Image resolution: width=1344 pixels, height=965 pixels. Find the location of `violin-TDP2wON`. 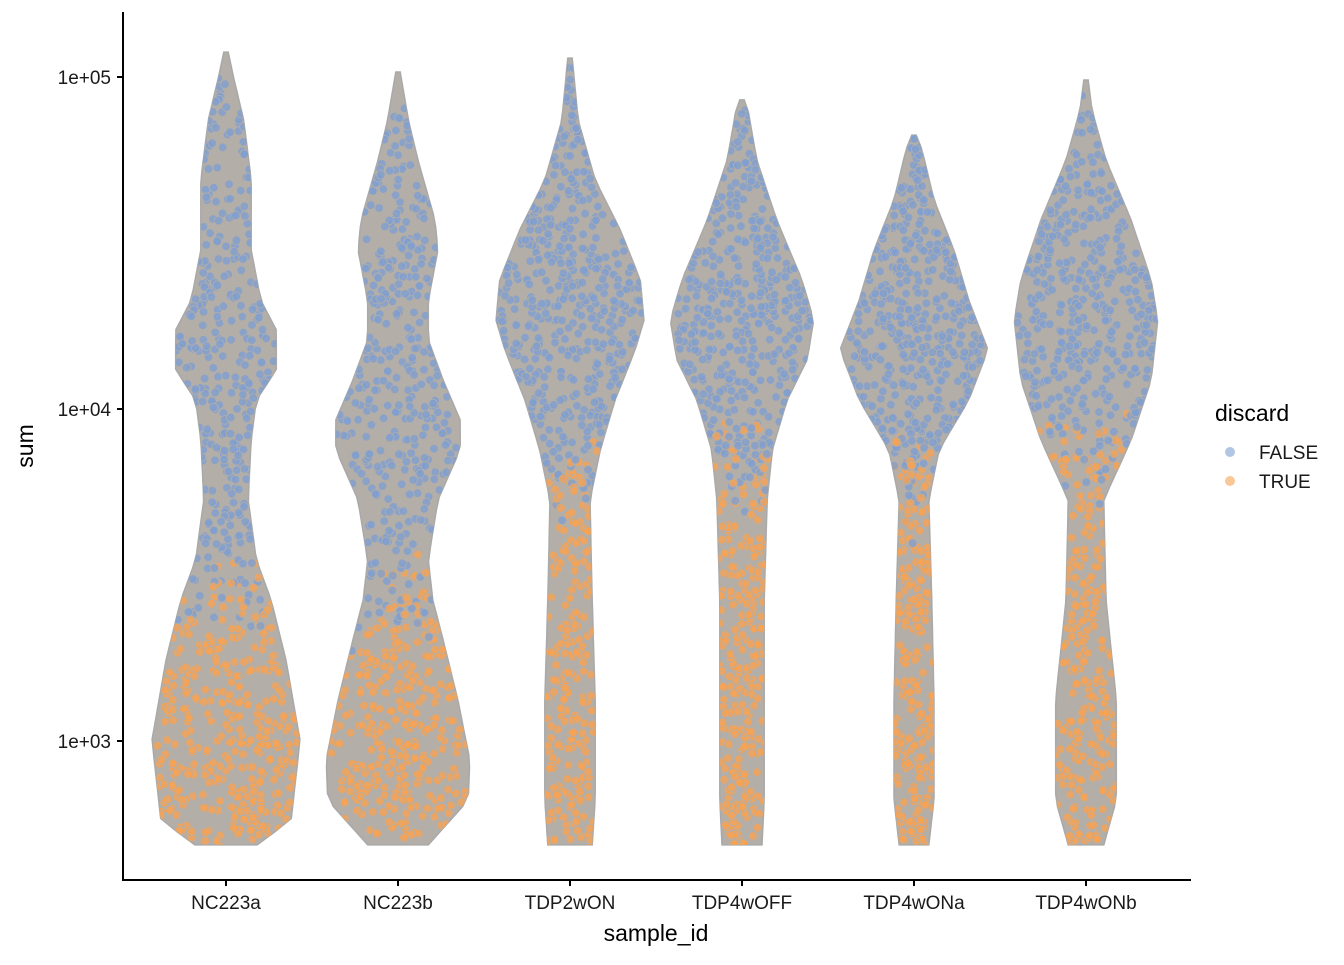

violin-TDP2wON is located at coordinates (570, 451).